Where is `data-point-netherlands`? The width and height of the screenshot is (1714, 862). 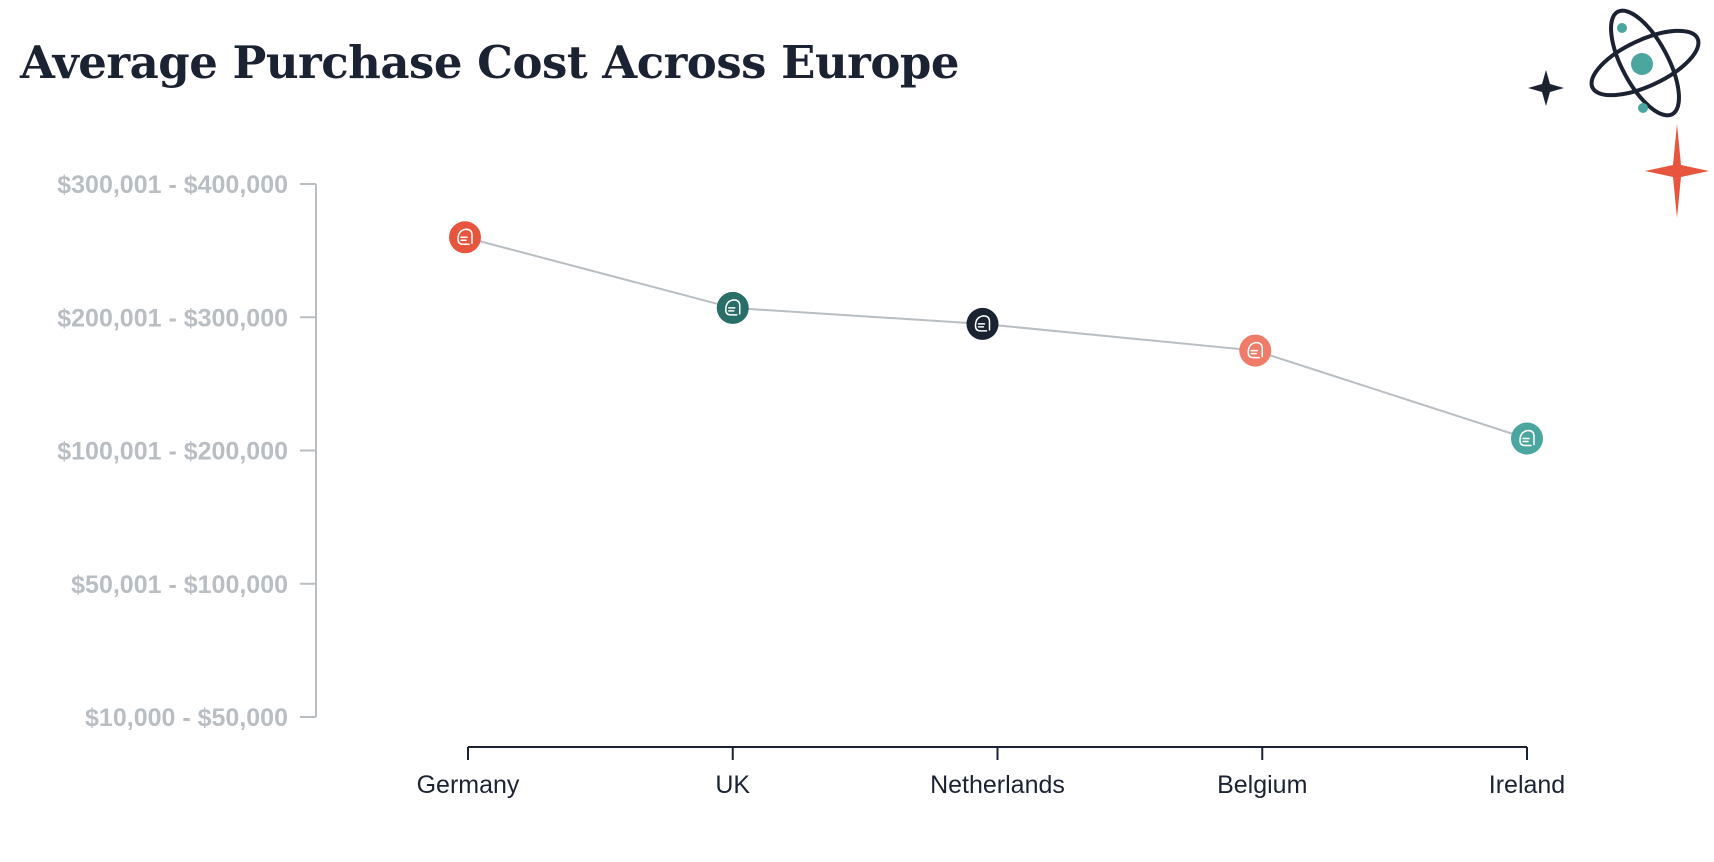 data-point-netherlands is located at coordinates (982, 323).